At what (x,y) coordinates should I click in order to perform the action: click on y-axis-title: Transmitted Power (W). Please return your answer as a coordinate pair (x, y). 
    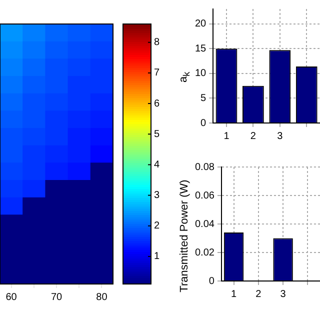
    Looking at the image, I should click on (184, 235).